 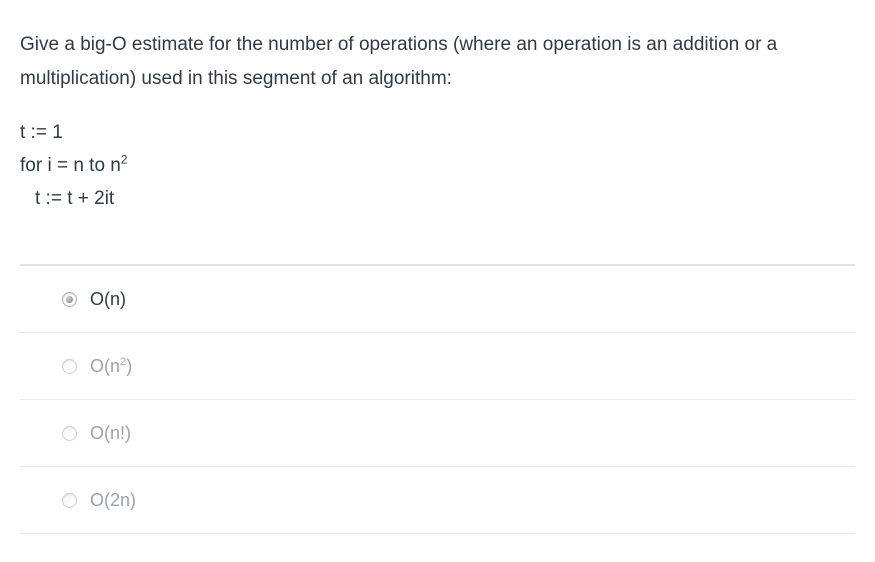 I want to click on option-text: O(n), so click(x=108, y=298).